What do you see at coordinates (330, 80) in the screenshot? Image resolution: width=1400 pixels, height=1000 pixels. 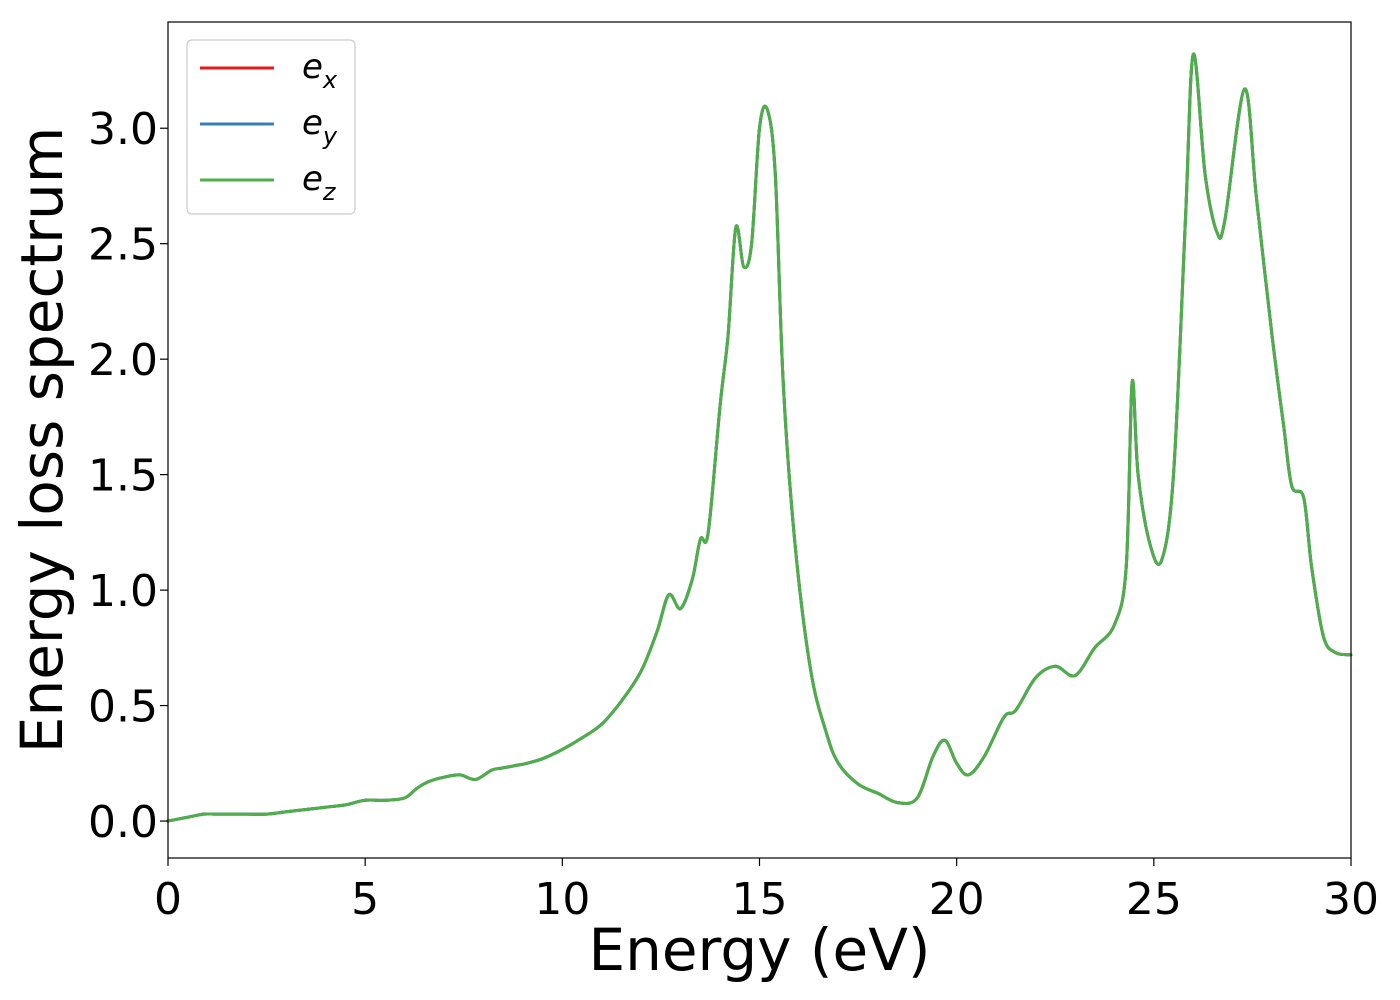 I see `legend-label-subscript: x` at bounding box center [330, 80].